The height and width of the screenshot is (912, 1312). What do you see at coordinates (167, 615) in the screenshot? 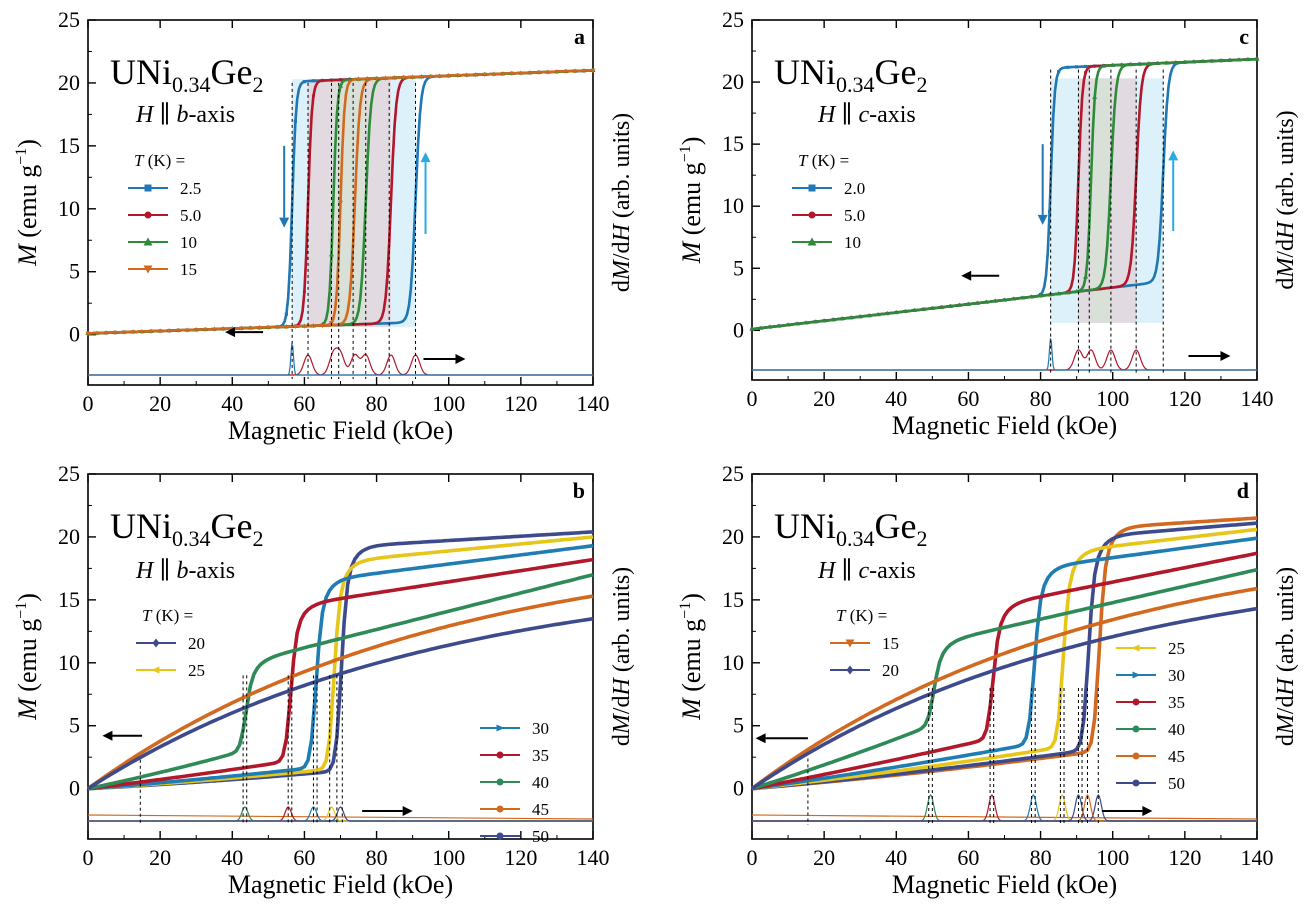
I see `legend-title: T (K) =` at bounding box center [167, 615].